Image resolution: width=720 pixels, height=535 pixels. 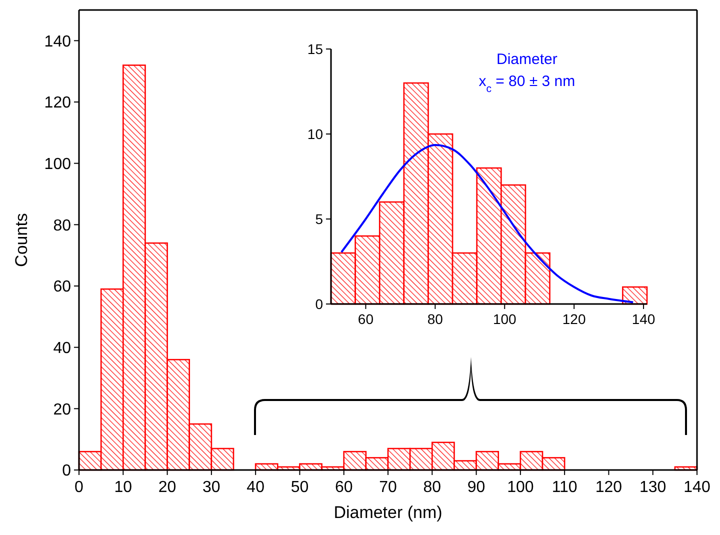 What do you see at coordinates (211, 487) in the screenshot?
I see `x-tick-label: 30` at bounding box center [211, 487].